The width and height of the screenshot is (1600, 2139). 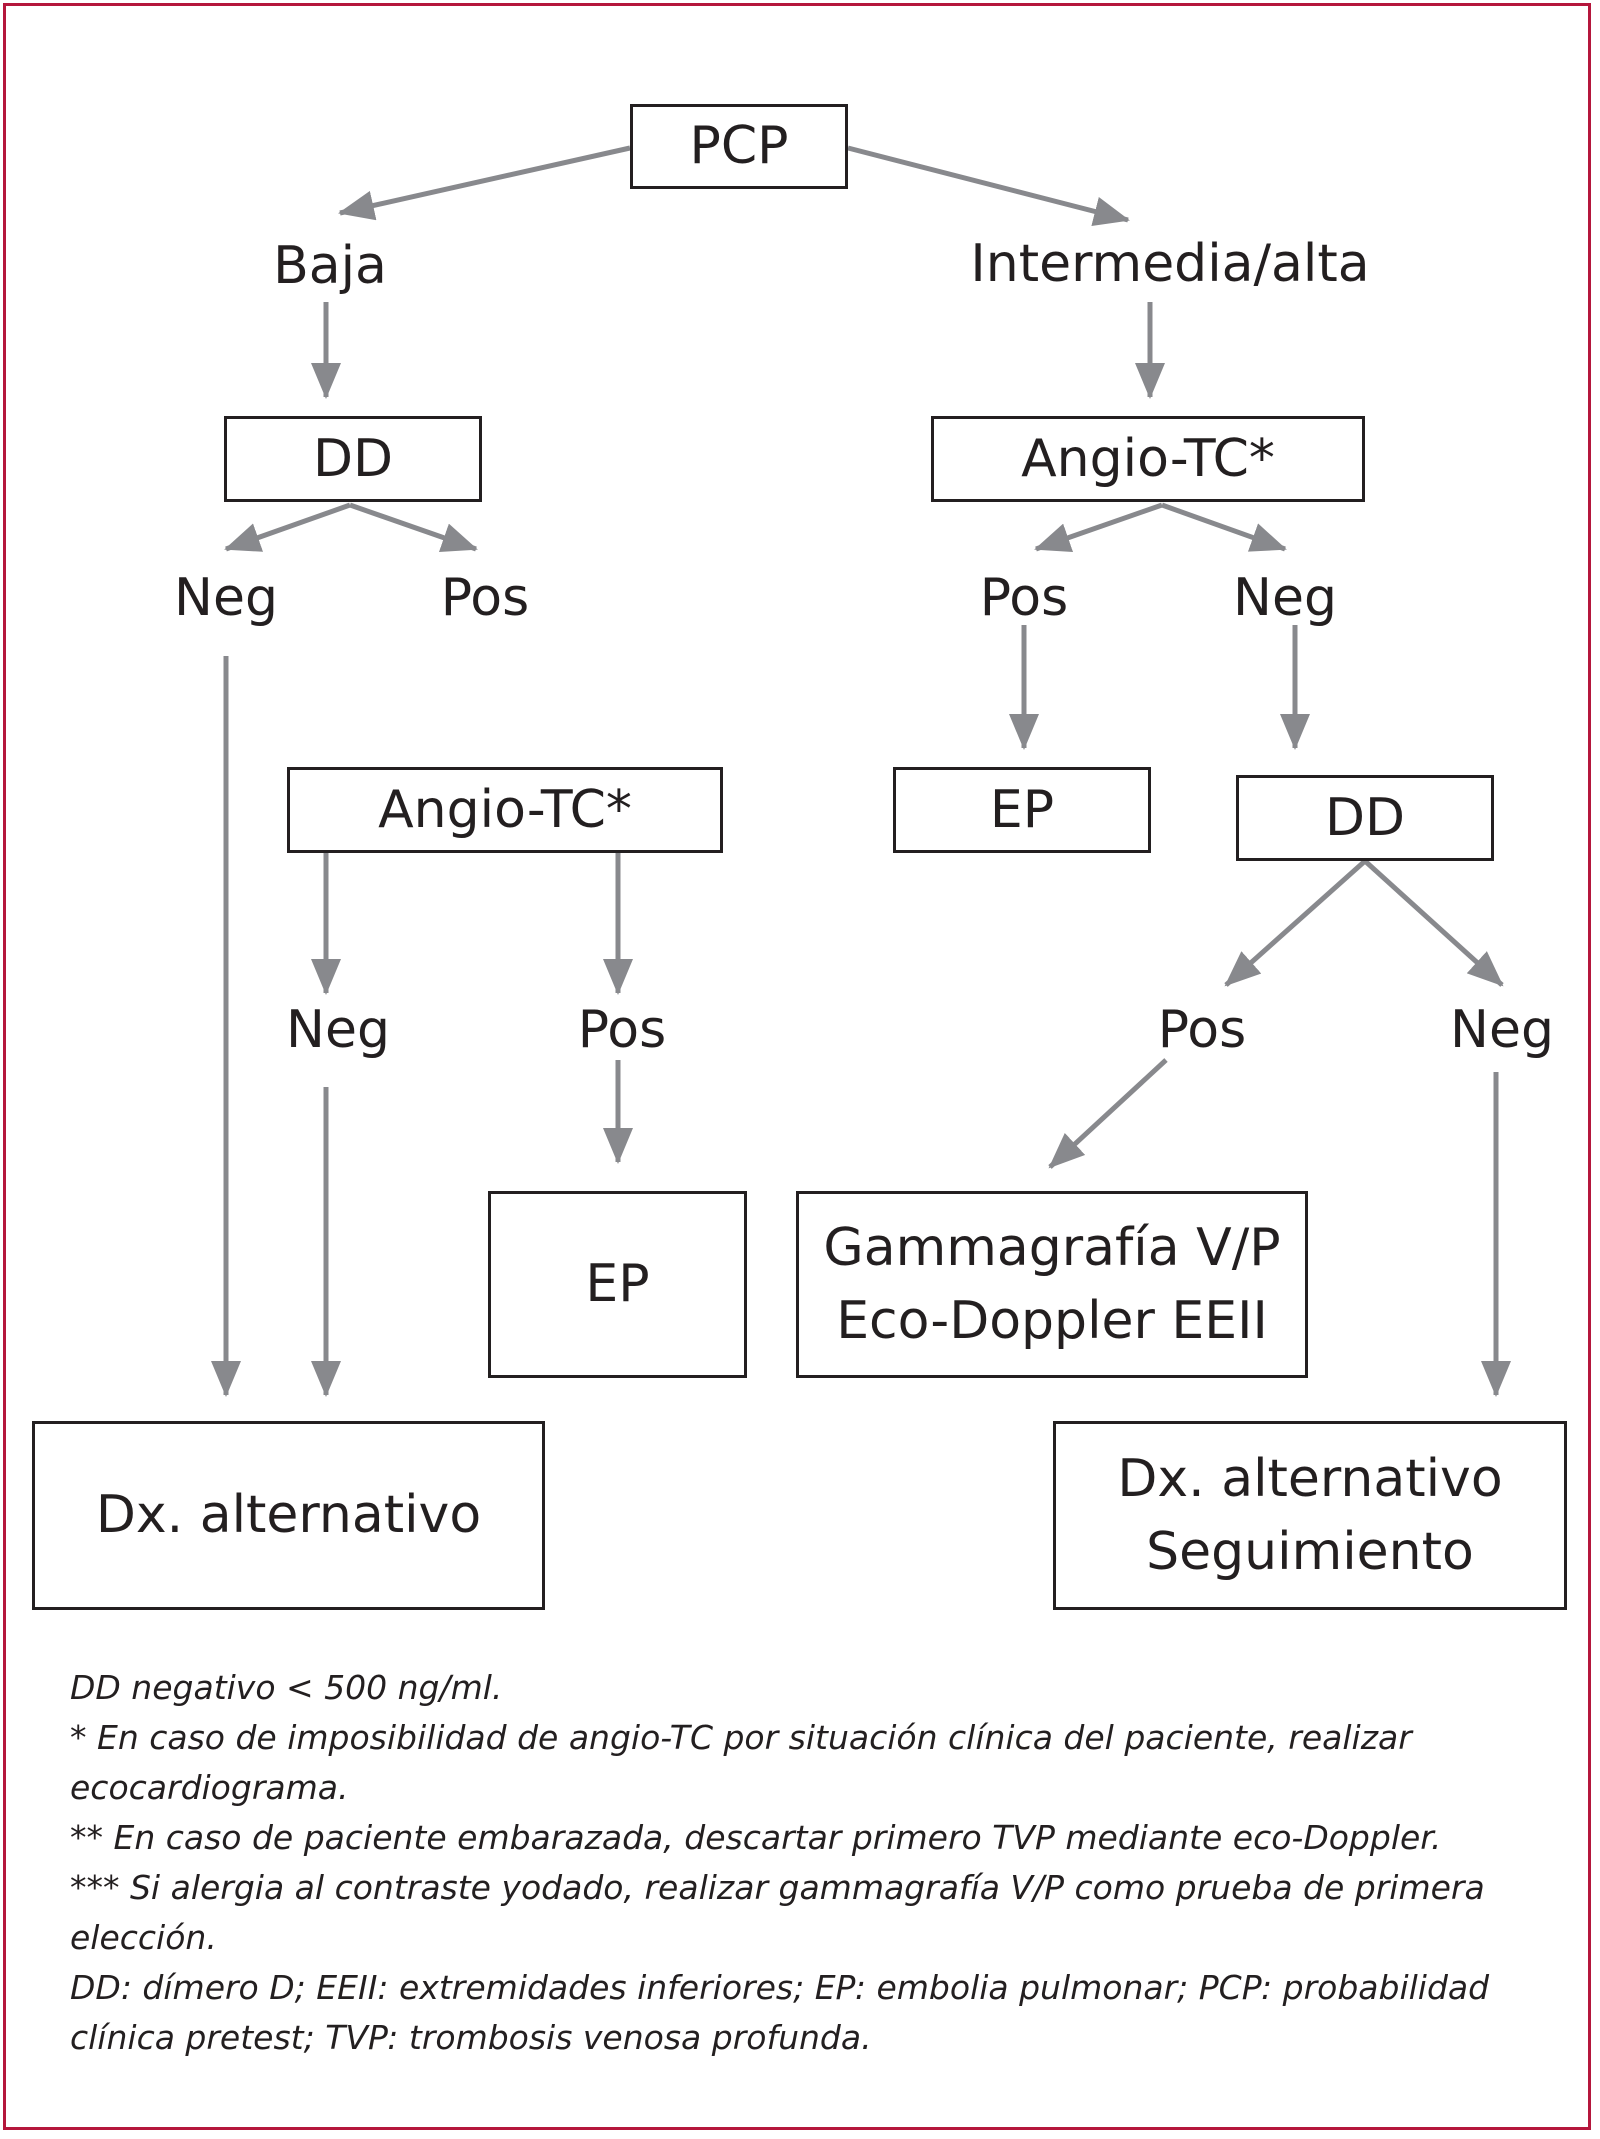 I want to click on angio-tc-box-right: Angio-TC*, so click(x=1148, y=459).